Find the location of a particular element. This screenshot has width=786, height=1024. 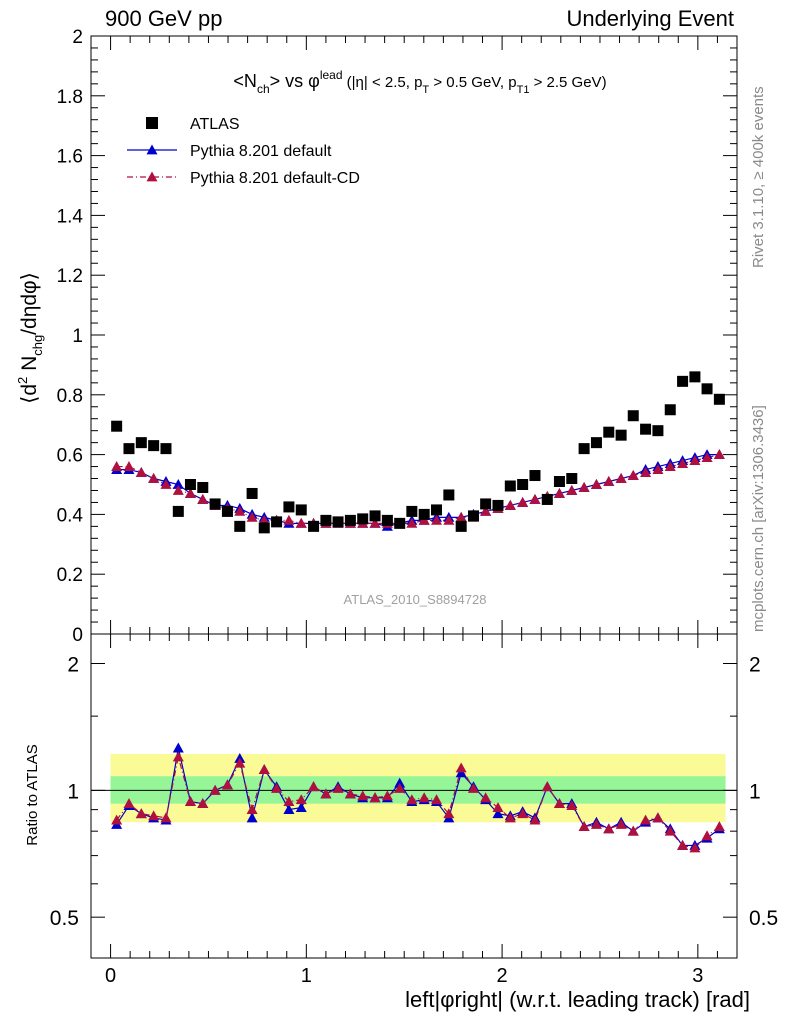

y-axis-label: ⟨d2 Nchg/dηdφ⟩ is located at coordinates (30, 338).